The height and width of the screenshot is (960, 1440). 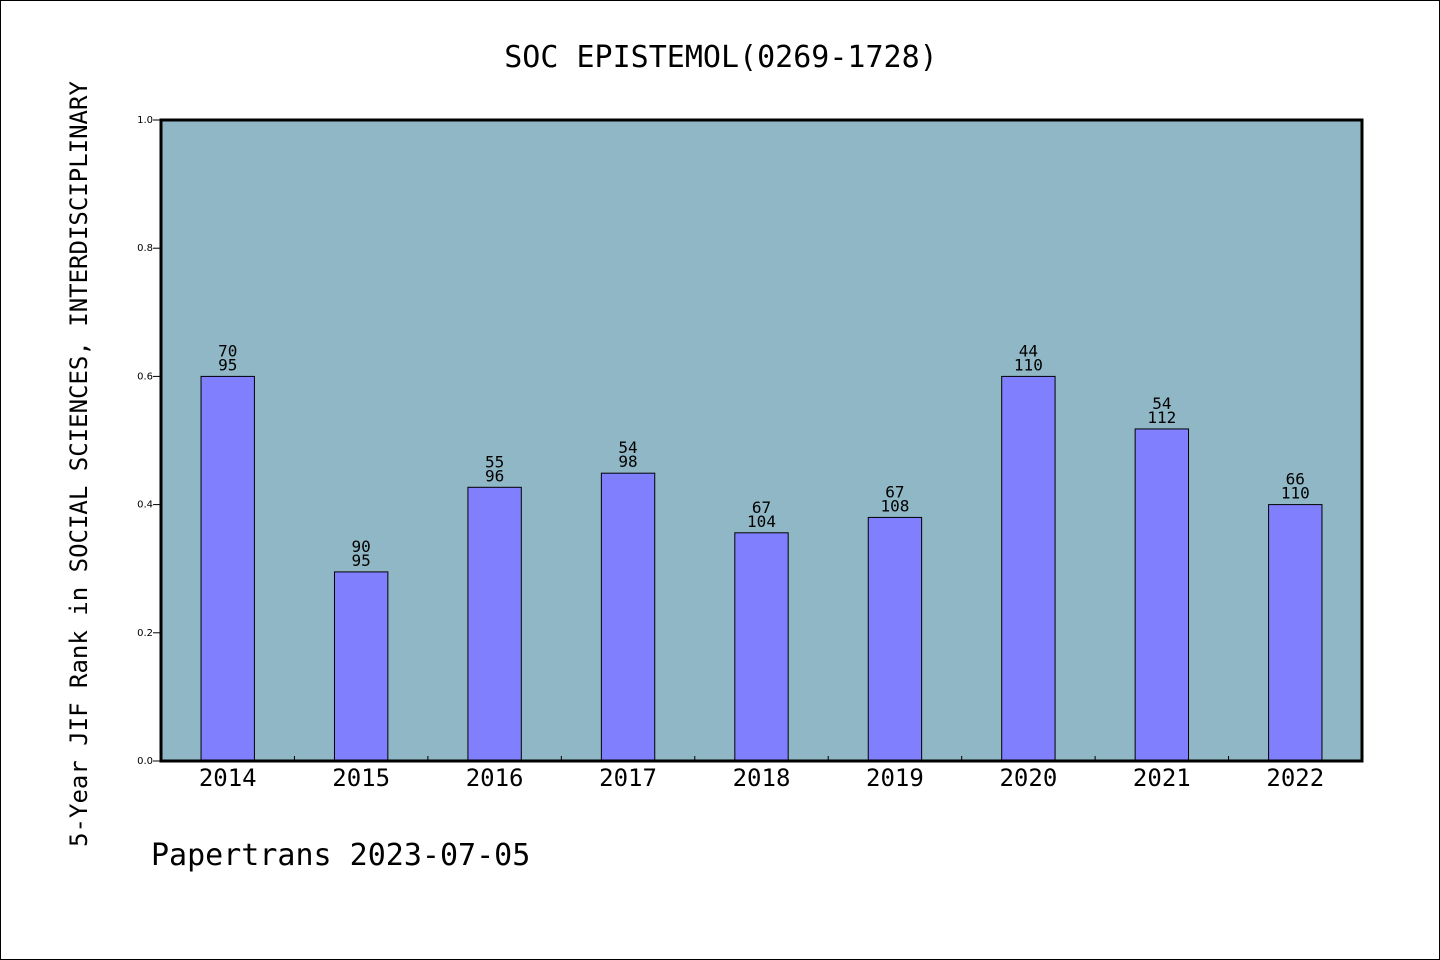 What do you see at coordinates (1028, 568) in the screenshot?
I see `bar-2020` at bounding box center [1028, 568].